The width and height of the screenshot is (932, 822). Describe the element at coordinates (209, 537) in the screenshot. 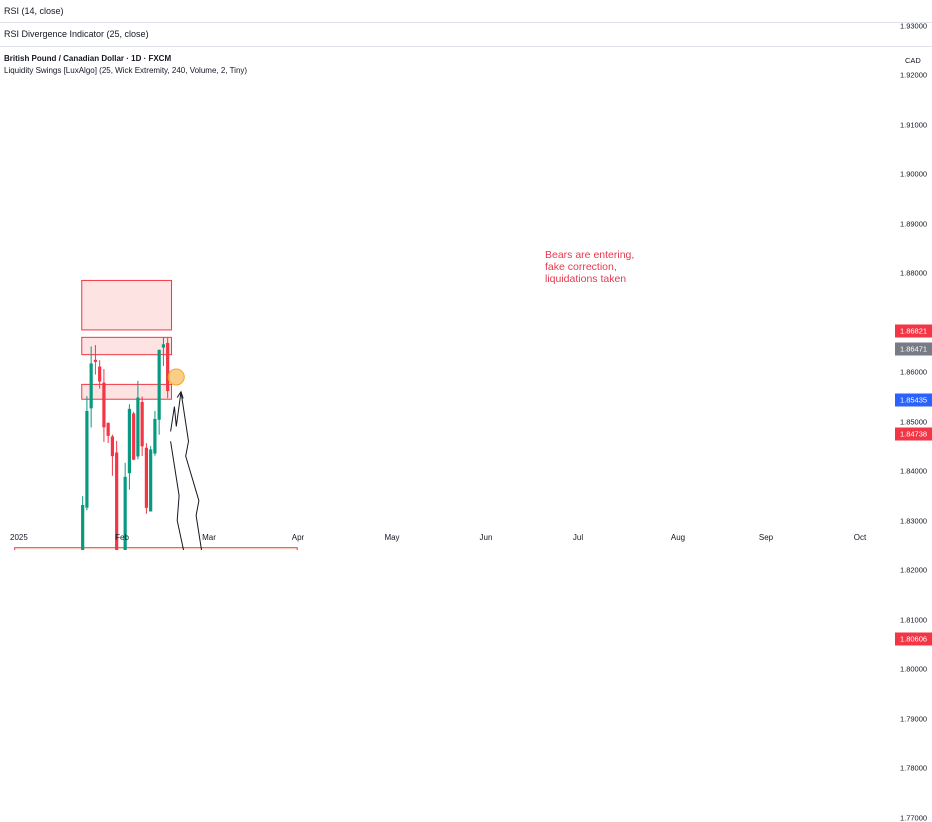

I see `time-axis-label: Mar` at that location.